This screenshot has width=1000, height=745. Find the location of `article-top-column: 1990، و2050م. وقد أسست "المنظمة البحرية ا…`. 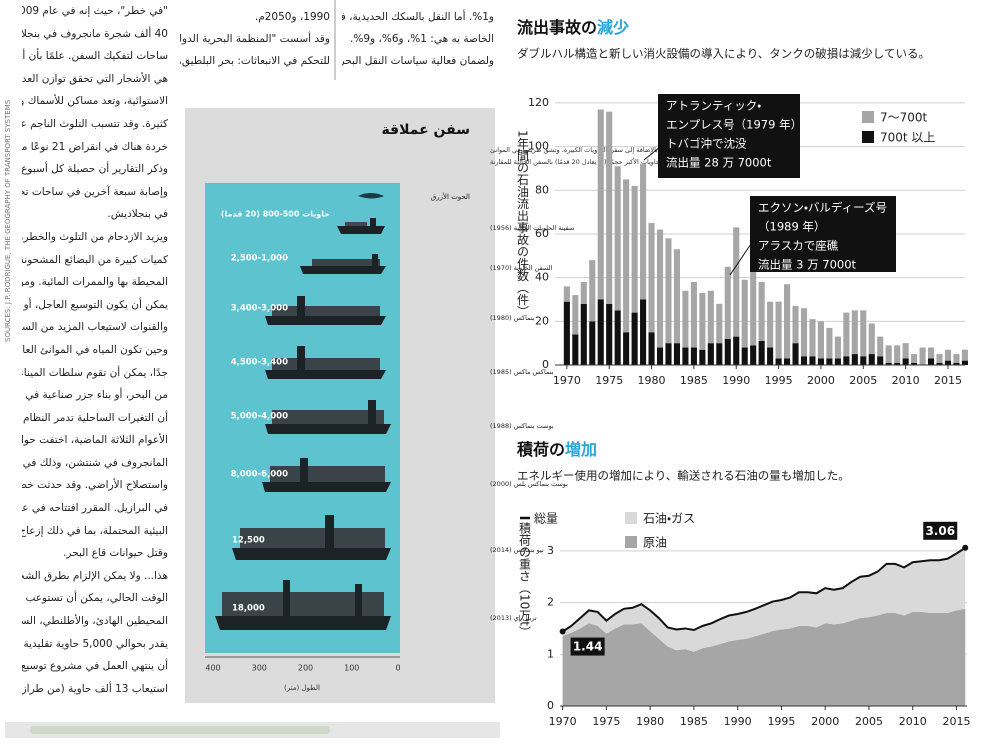

article-top-column: 1990، و2050م. وقد أسست "المنظمة البحرية ا… is located at coordinates (255, 39).